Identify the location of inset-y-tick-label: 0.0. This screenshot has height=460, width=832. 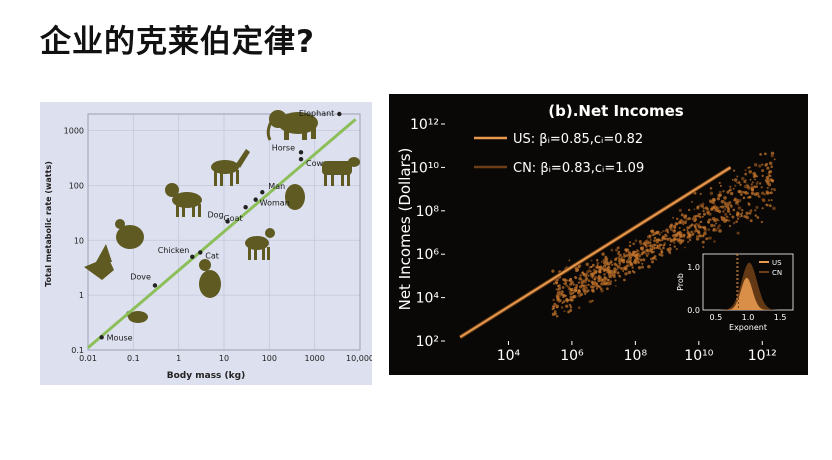
(693, 310).